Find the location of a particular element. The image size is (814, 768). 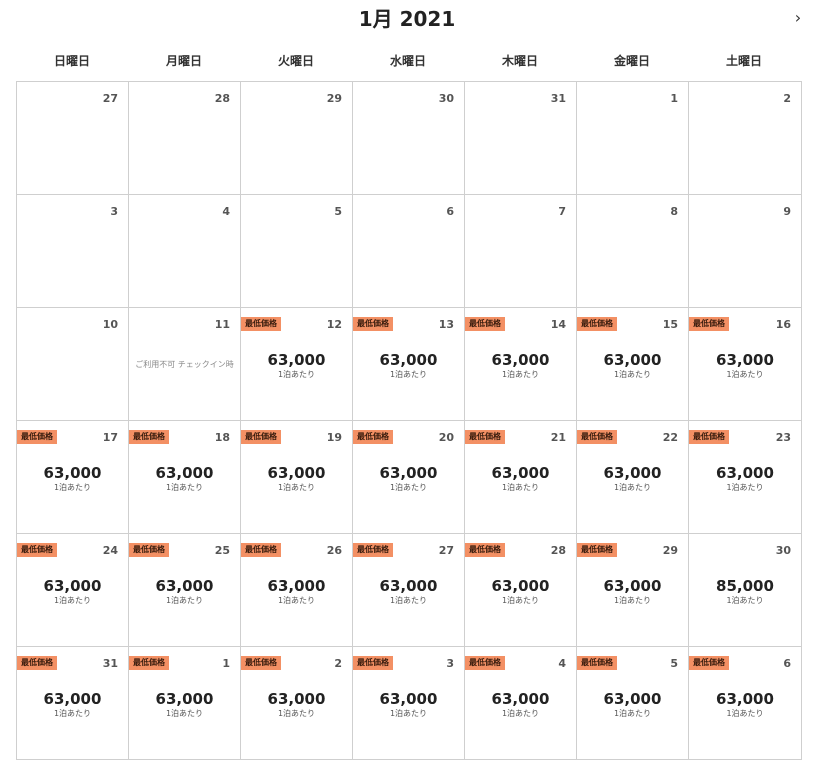

calendar-day-cell: 14 最低価格 63,000 1泊あたり is located at coordinates (521, 364).